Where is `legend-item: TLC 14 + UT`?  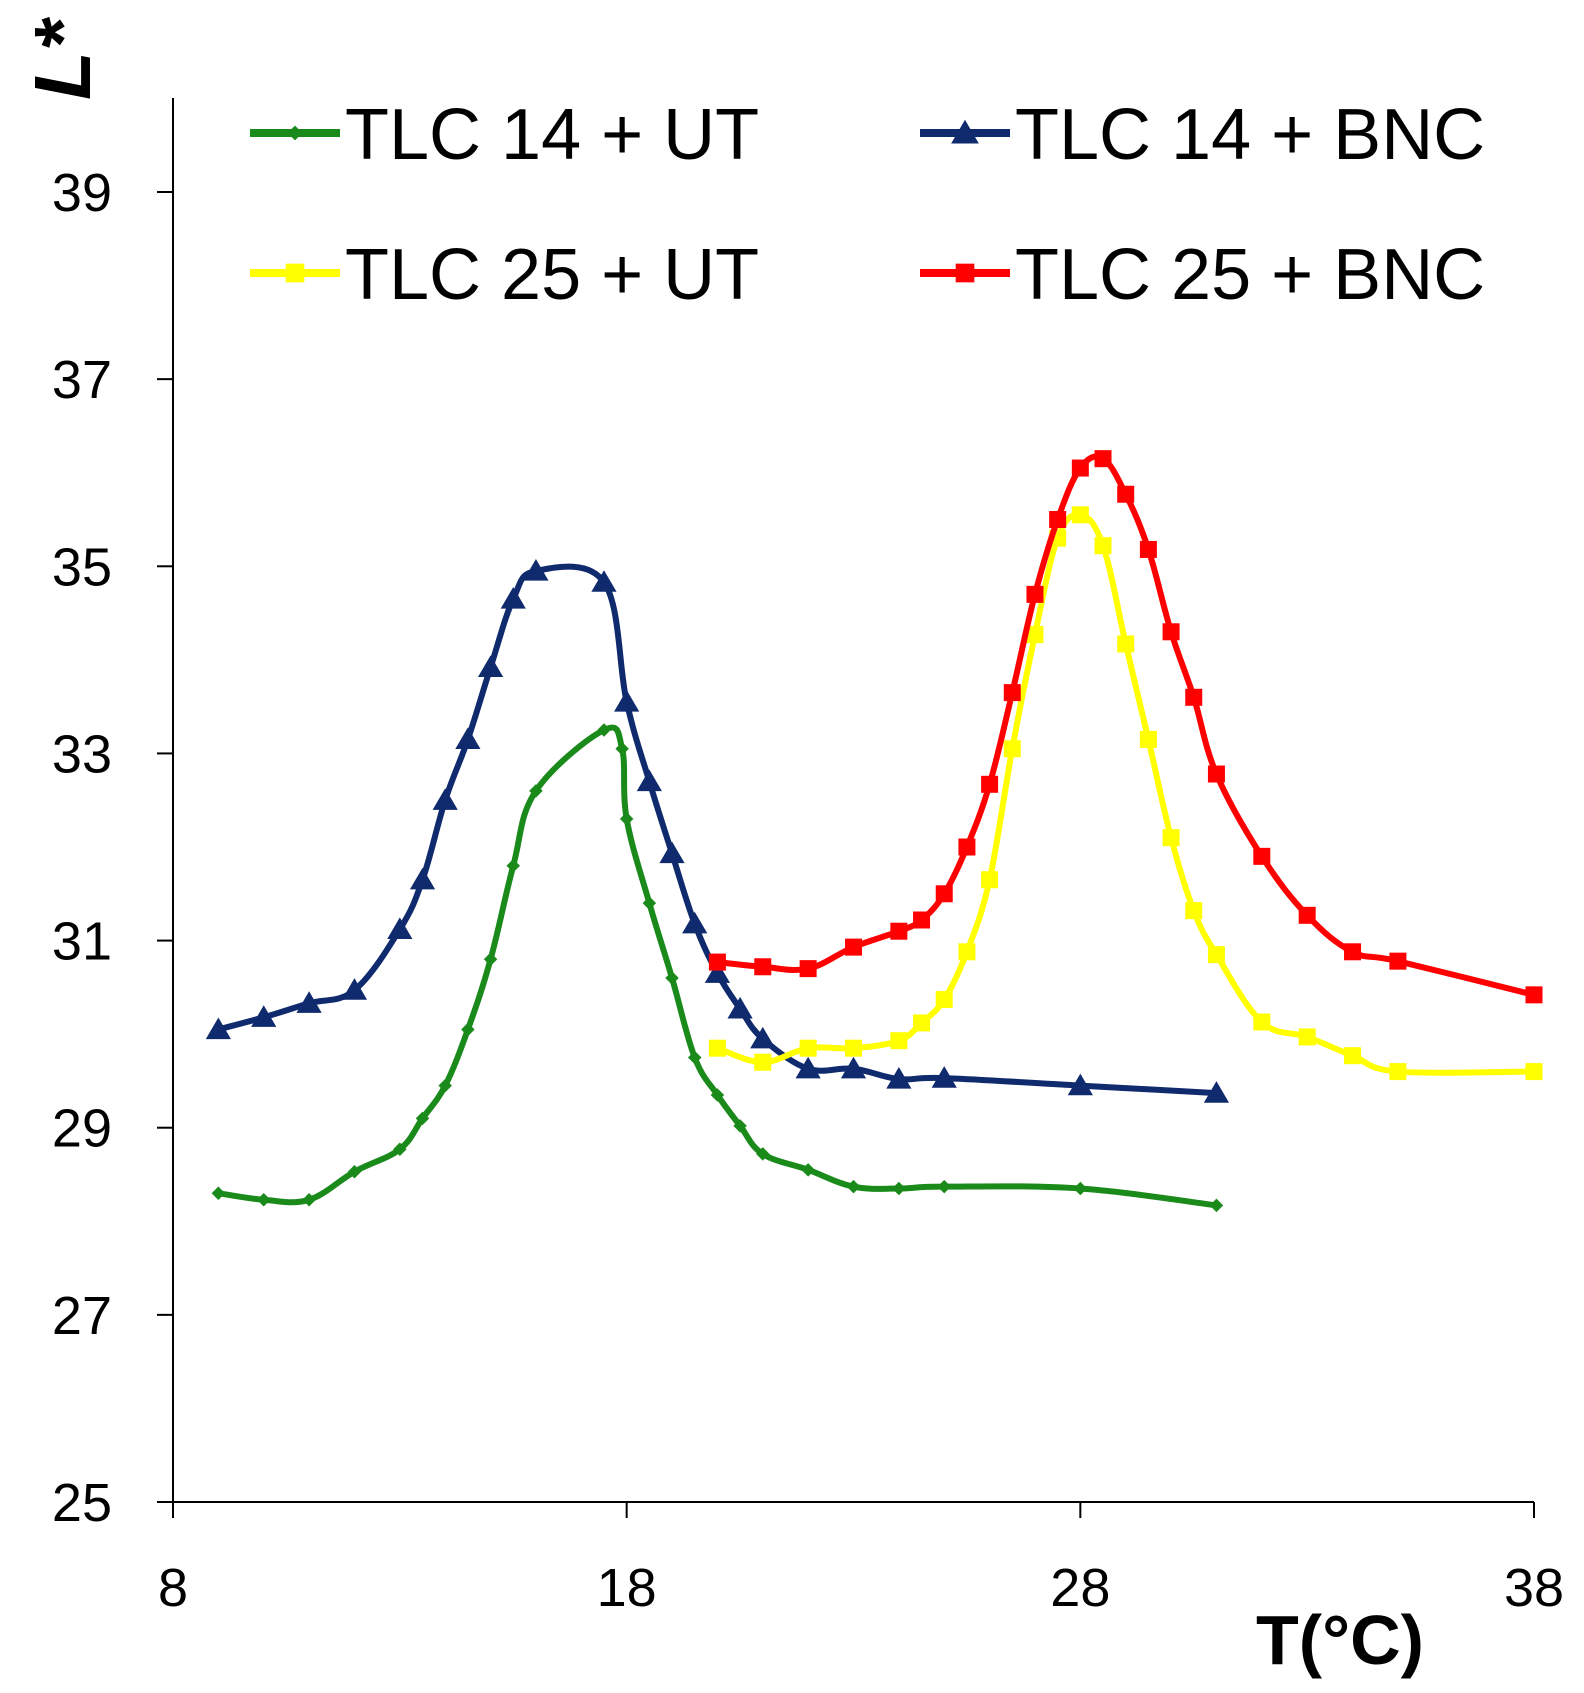
legend-item: TLC 14 + UT is located at coordinates (504, 135).